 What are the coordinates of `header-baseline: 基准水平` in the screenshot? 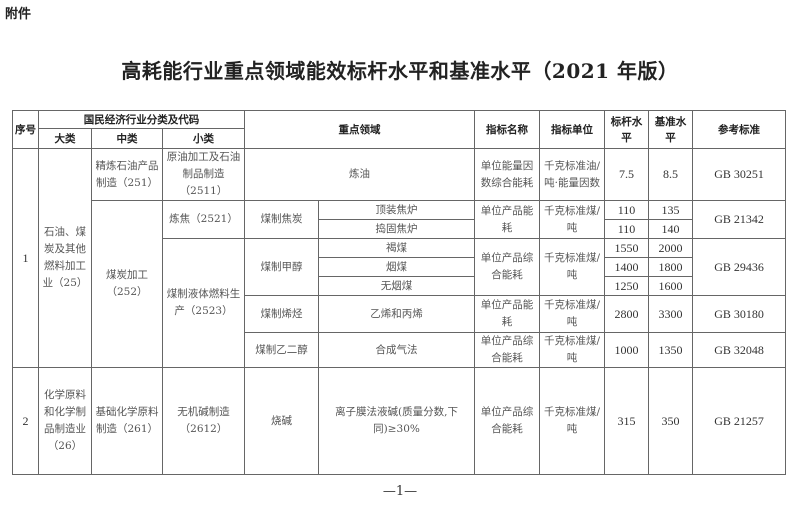 It's located at (671, 129).